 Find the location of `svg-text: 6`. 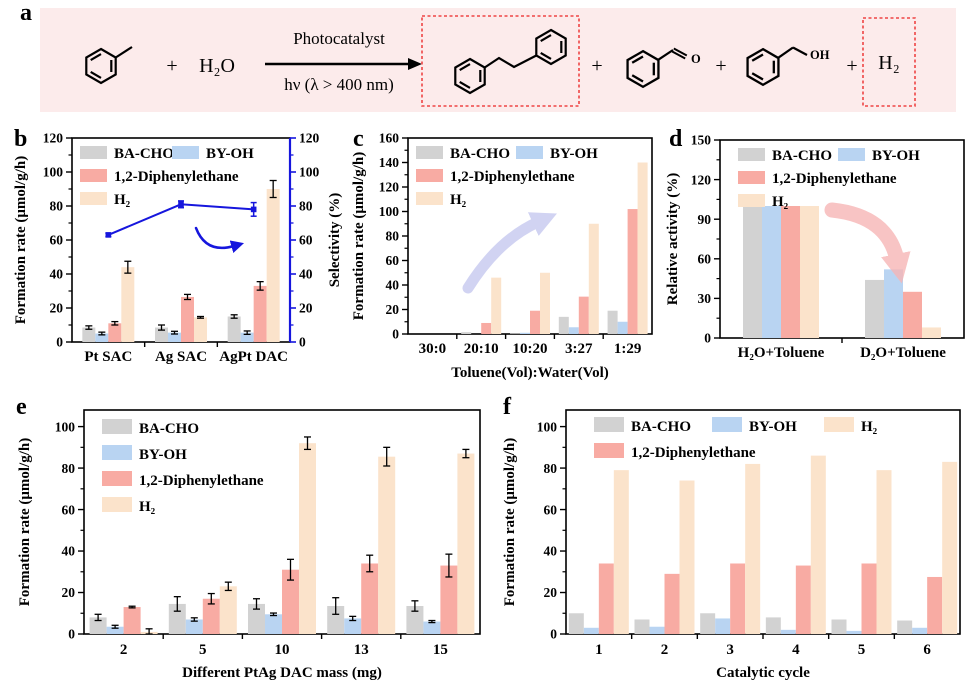

svg-text: 6 is located at coordinates (927, 650).